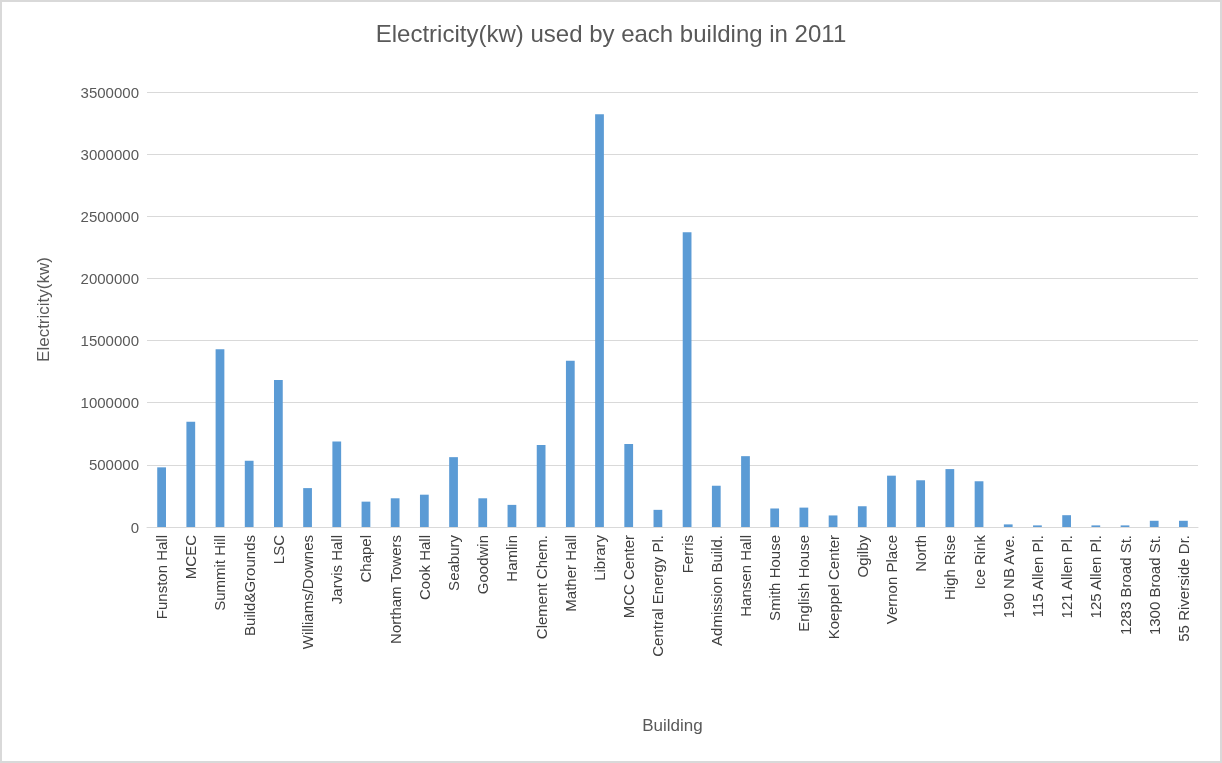  What do you see at coordinates (249, 585) in the screenshot?
I see `x-tick-label: Build&Grounds` at bounding box center [249, 585].